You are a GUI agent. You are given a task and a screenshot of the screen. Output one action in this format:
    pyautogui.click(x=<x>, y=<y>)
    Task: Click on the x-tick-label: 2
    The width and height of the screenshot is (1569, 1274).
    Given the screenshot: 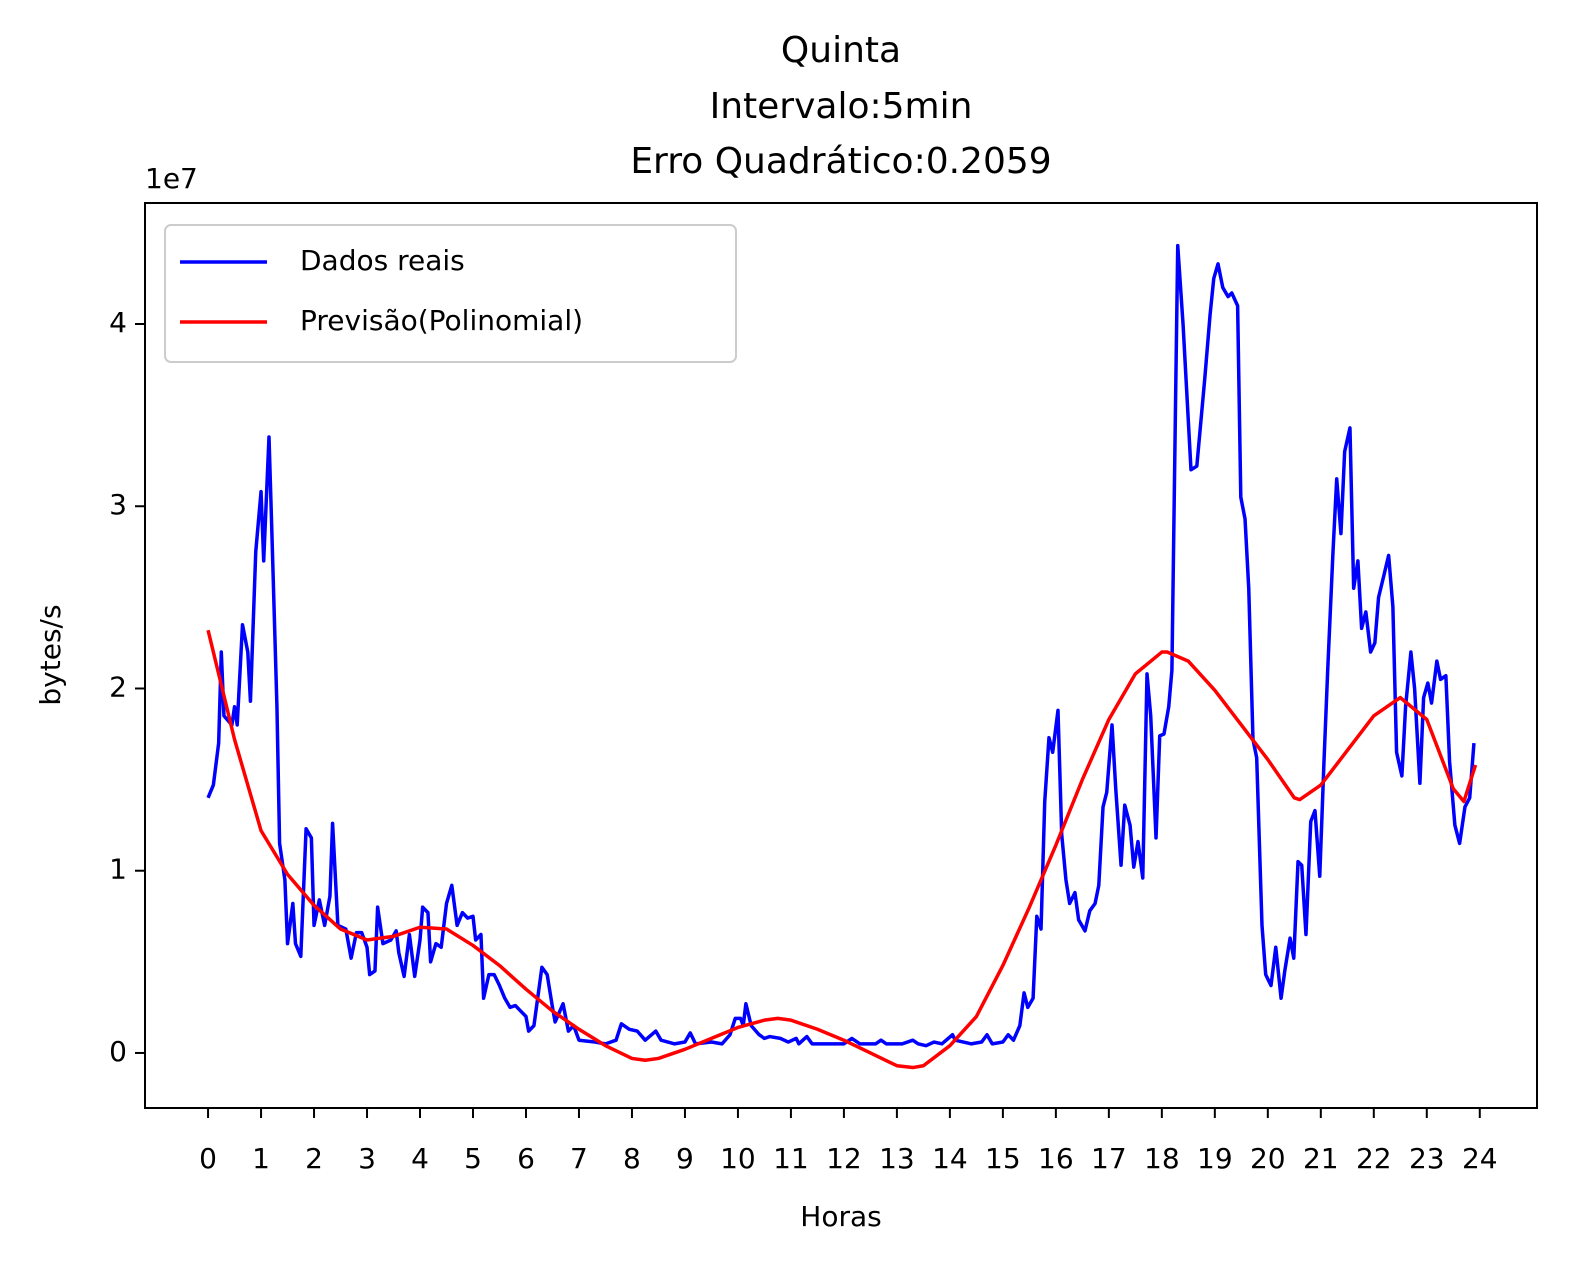 What is the action you would take?
    pyautogui.click(x=314, y=1158)
    